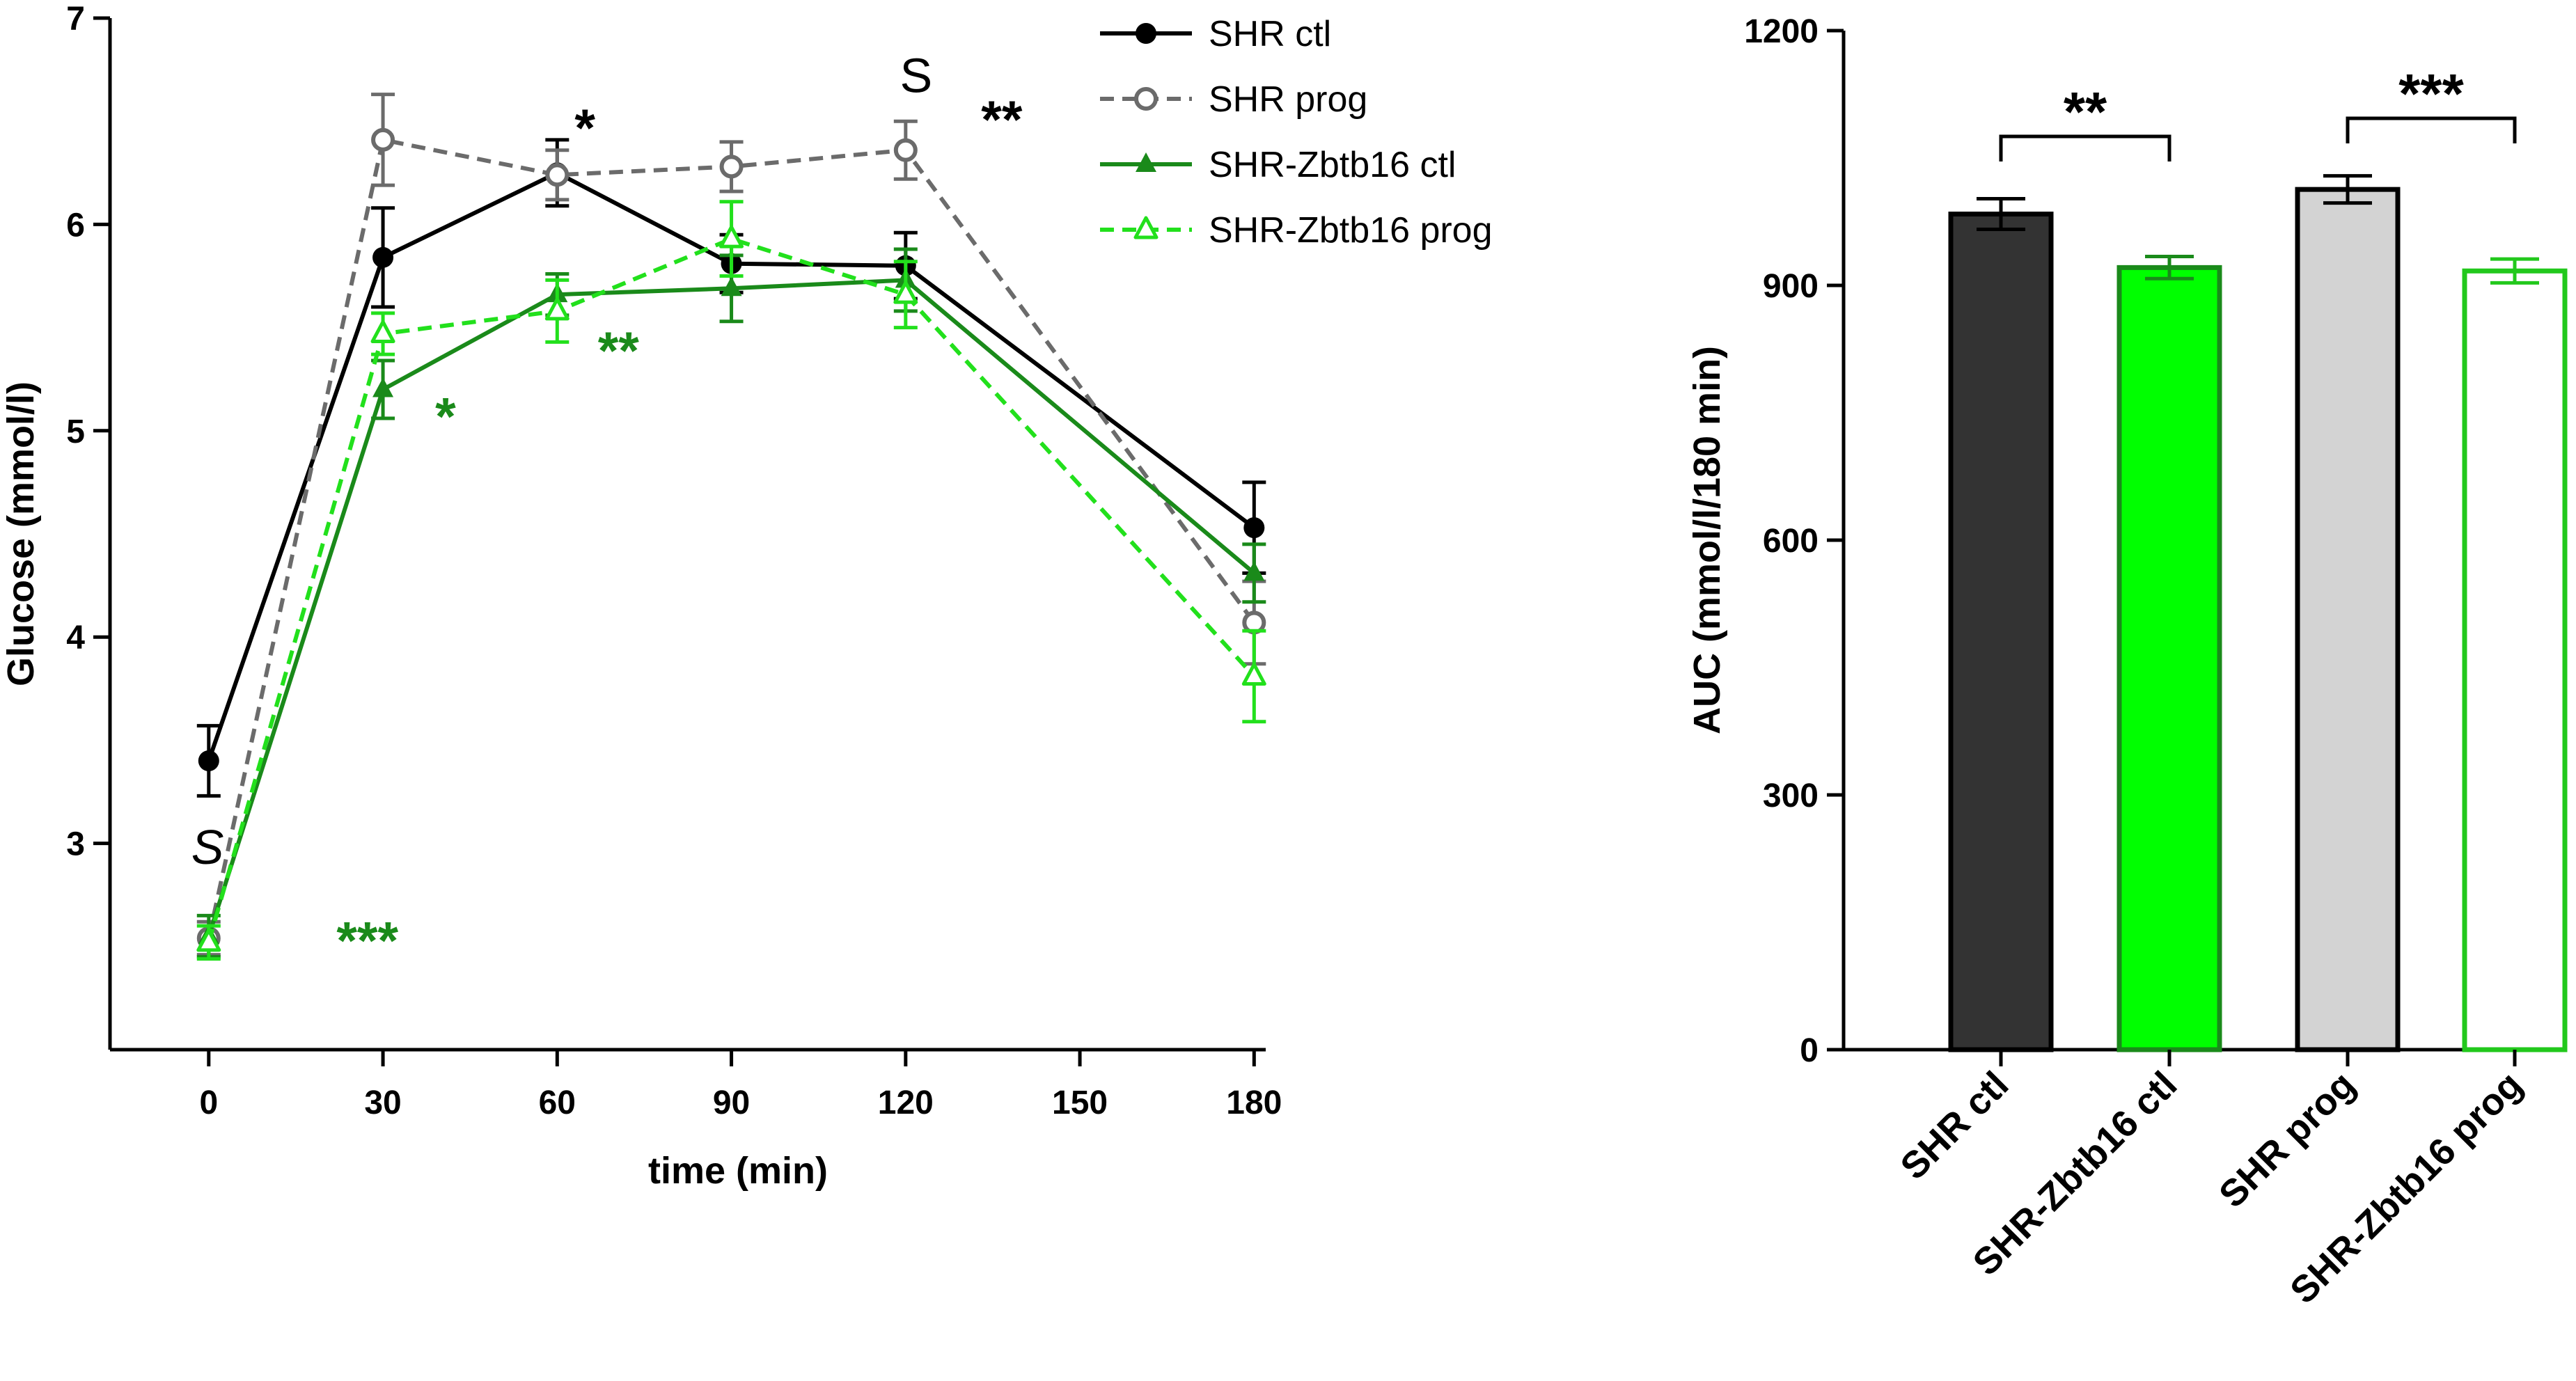  I want to click on line-chart-x-label: time (min), so click(738, 1171).